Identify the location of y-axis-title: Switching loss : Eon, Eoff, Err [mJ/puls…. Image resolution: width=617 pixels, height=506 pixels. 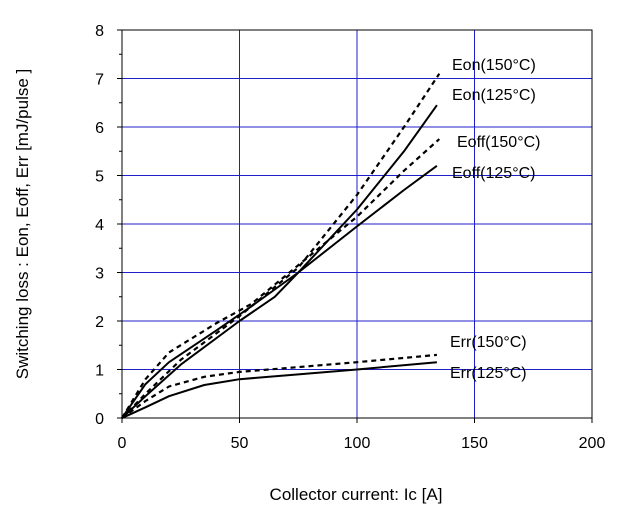
(22, 224).